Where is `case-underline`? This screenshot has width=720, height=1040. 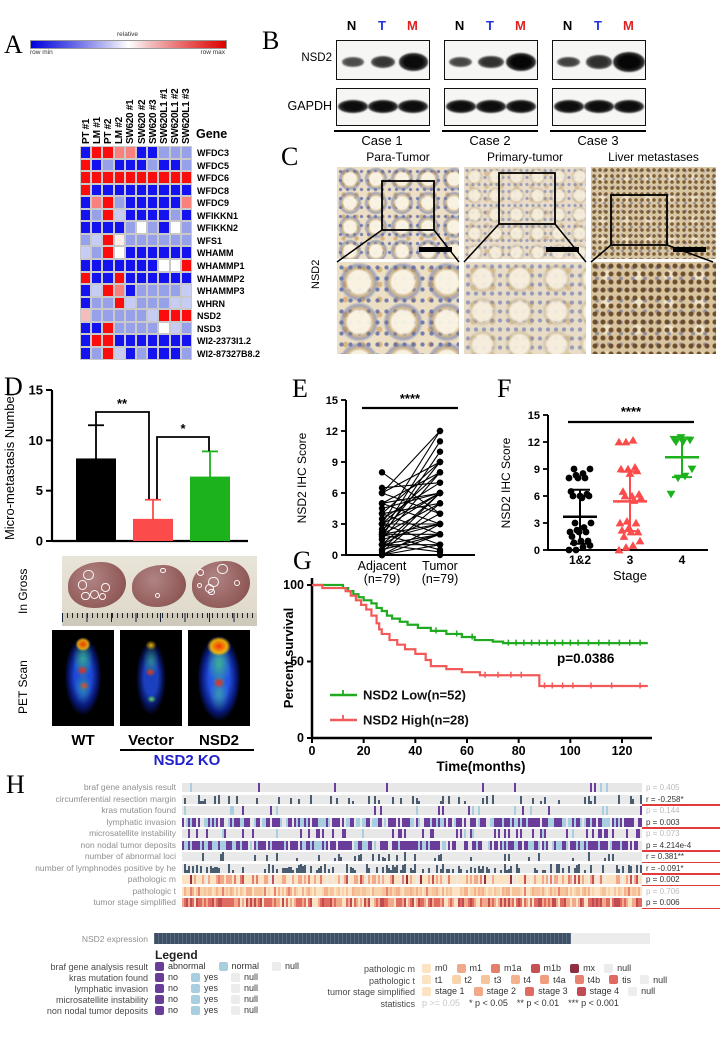 case-underline is located at coordinates (490, 131).